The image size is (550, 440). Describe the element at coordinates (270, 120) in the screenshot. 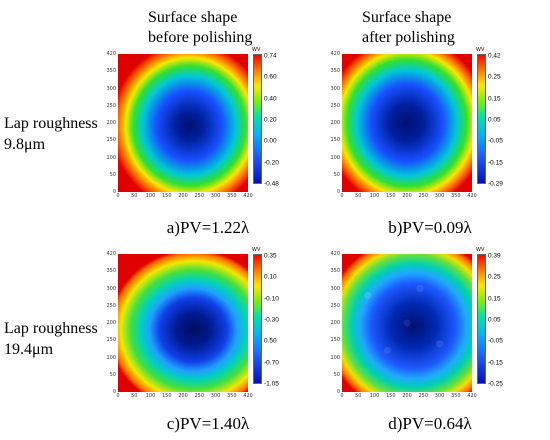

I see `colorbar-tick: 0.20` at that location.